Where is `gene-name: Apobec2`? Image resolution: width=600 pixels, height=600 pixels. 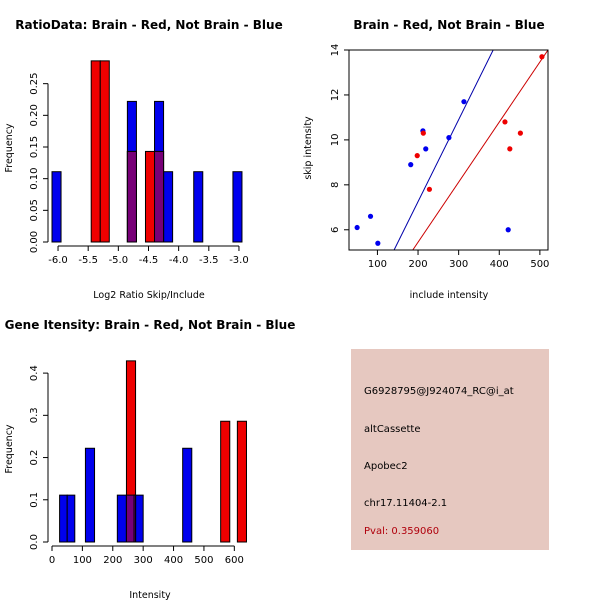 gene-name: Apobec2 is located at coordinates (386, 466).